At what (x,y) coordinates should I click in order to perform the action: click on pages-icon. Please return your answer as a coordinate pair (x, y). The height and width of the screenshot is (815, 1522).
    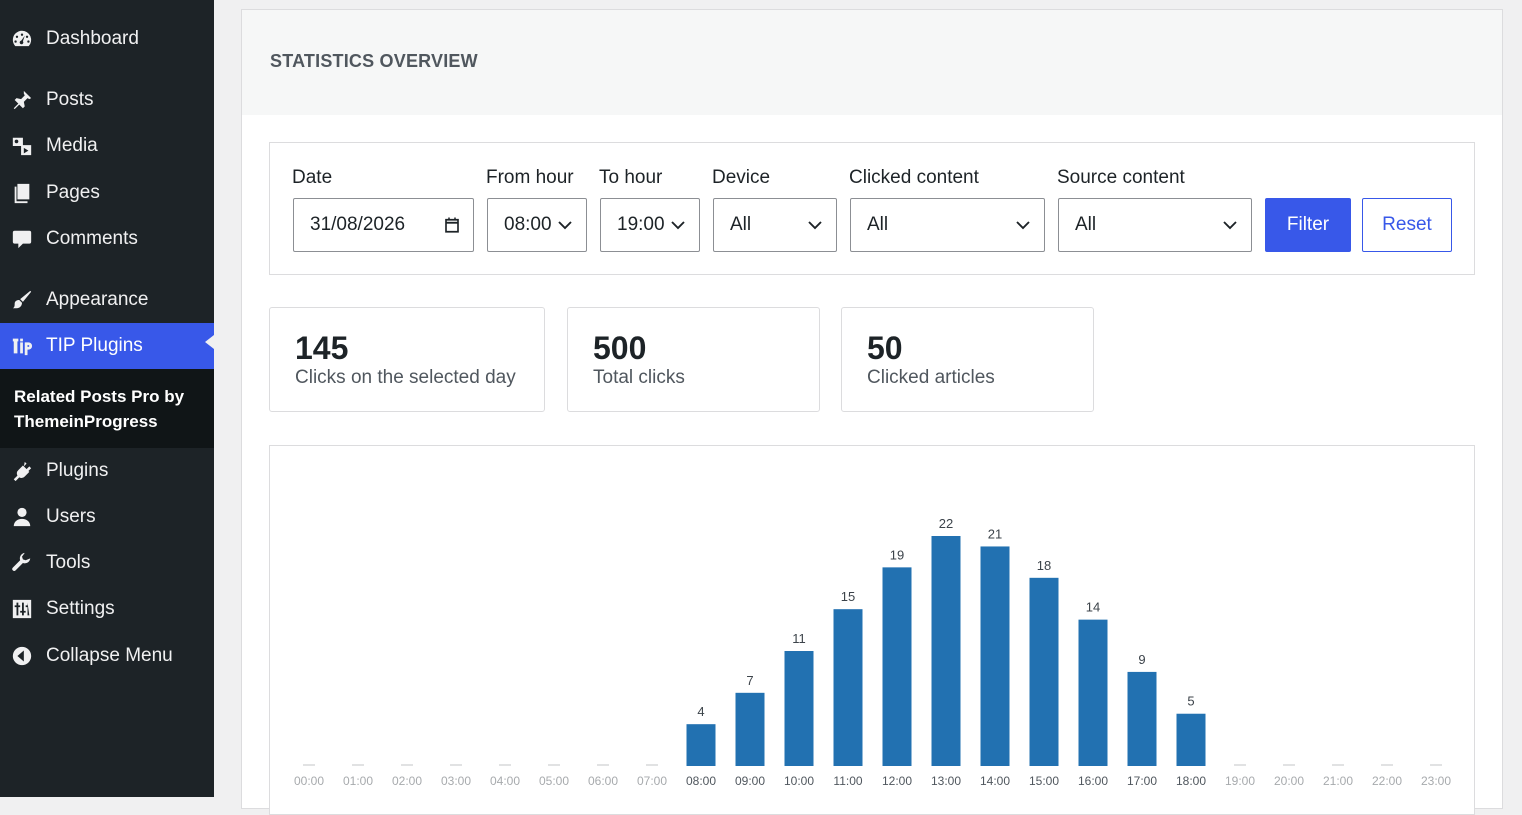
    Looking at the image, I should click on (22, 193).